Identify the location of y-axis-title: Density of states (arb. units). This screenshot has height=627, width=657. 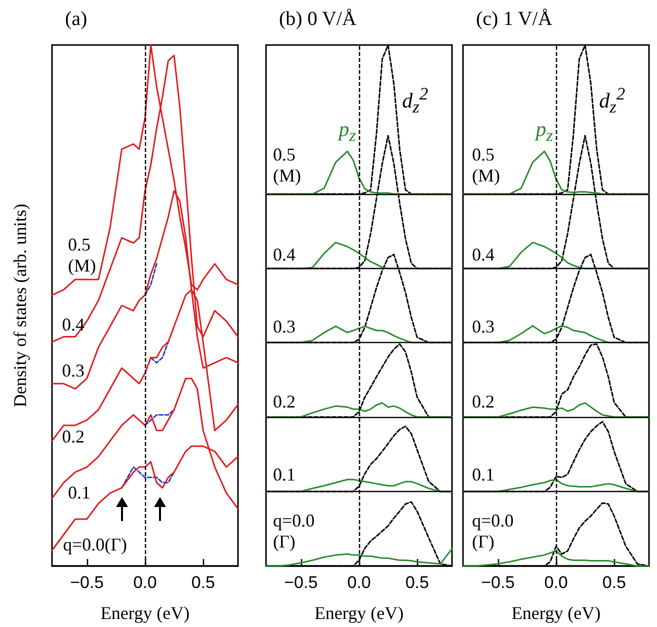
(20, 306).